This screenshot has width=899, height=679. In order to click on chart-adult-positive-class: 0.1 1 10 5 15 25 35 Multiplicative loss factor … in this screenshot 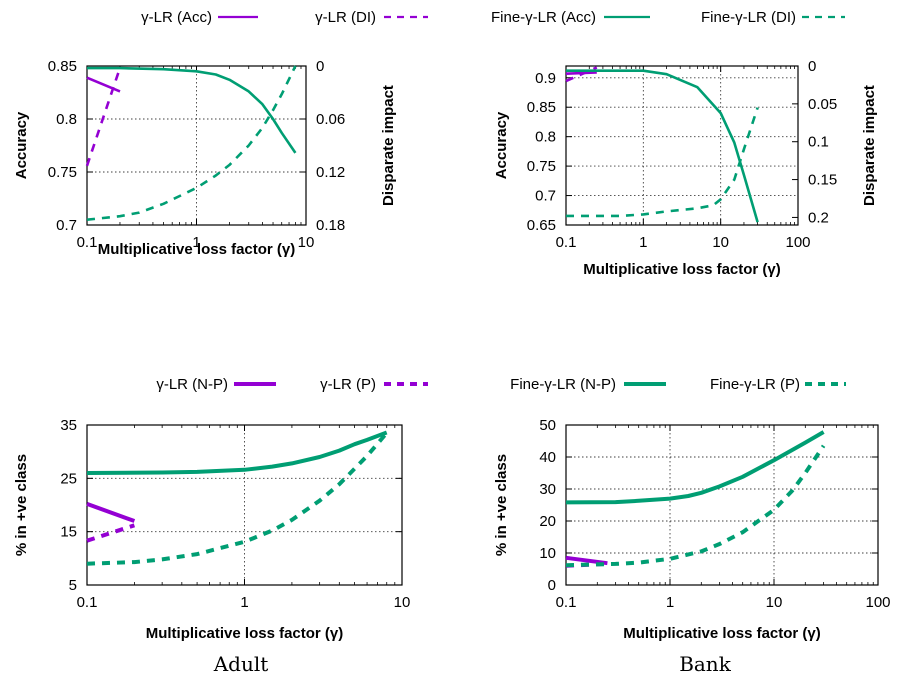, I will do `click(211, 529)`.